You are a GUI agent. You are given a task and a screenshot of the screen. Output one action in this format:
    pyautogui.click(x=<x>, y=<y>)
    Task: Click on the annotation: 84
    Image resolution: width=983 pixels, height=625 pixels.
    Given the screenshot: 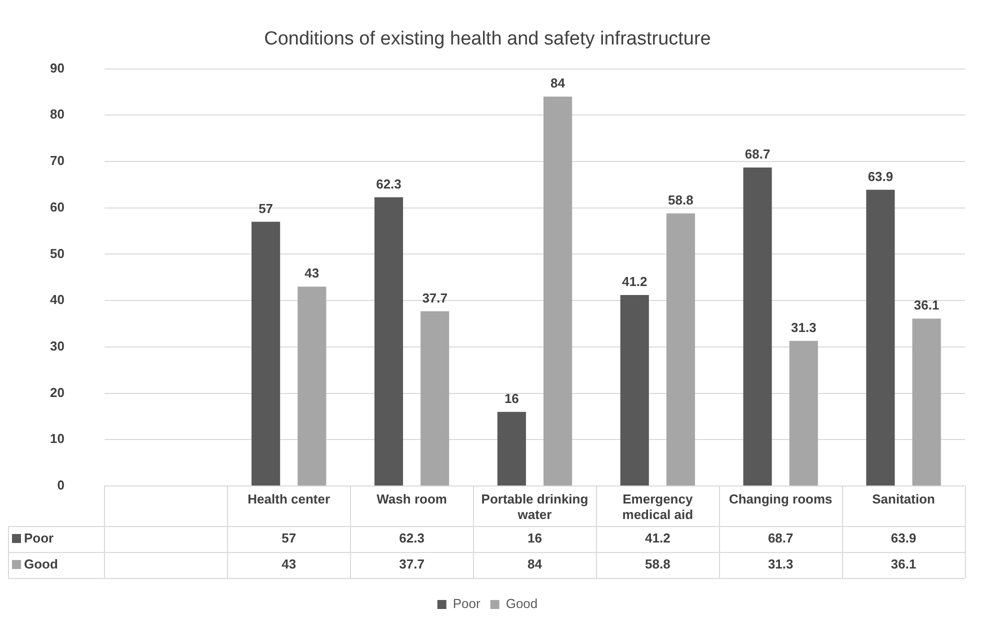 What is the action you would take?
    pyautogui.click(x=558, y=83)
    